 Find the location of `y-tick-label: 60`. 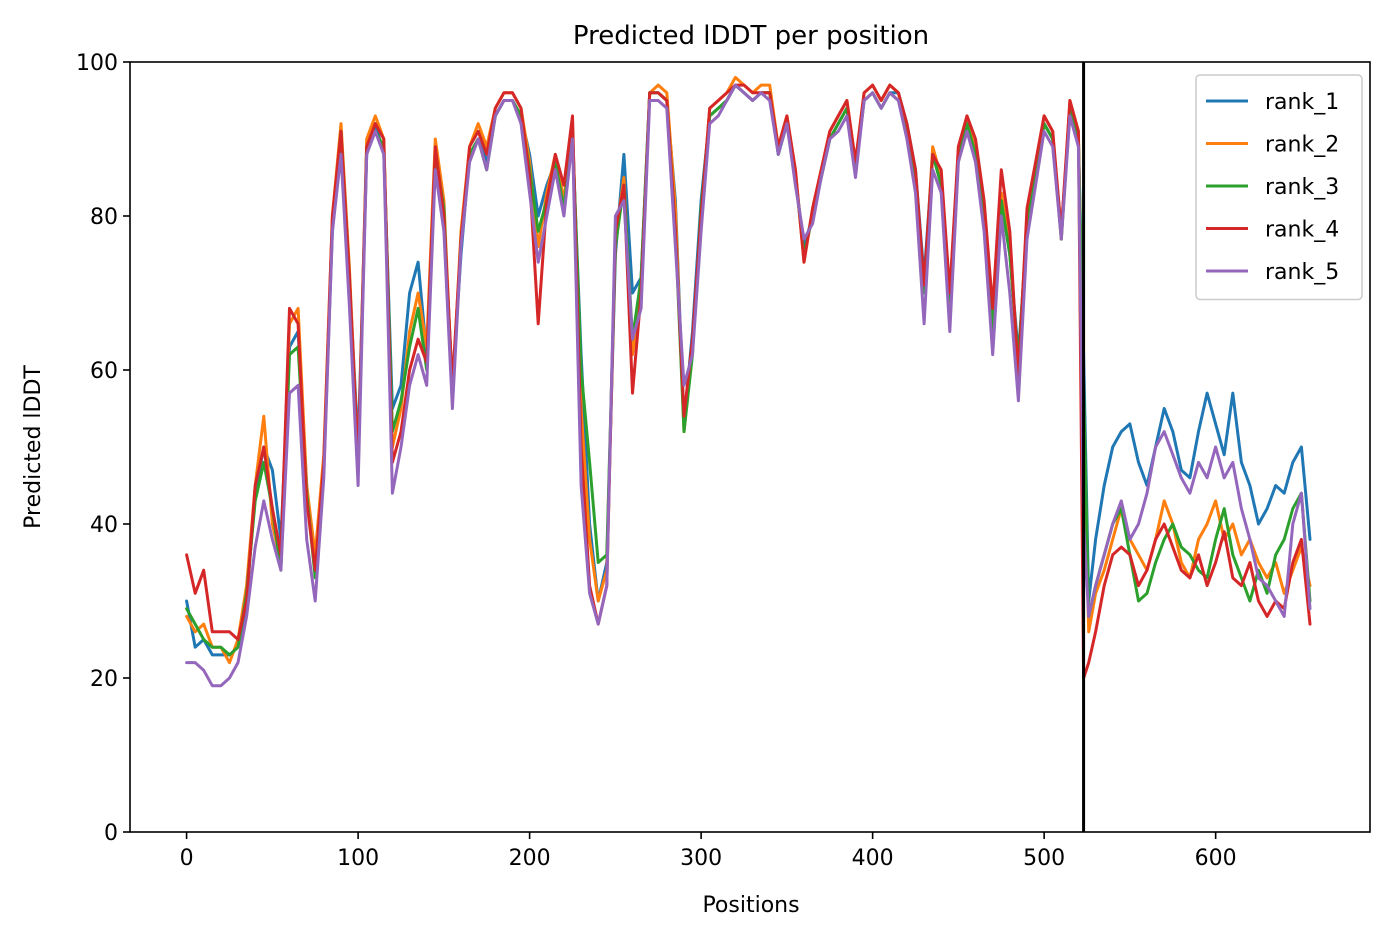

y-tick-label: 60 is located at coordinates (104, 371).